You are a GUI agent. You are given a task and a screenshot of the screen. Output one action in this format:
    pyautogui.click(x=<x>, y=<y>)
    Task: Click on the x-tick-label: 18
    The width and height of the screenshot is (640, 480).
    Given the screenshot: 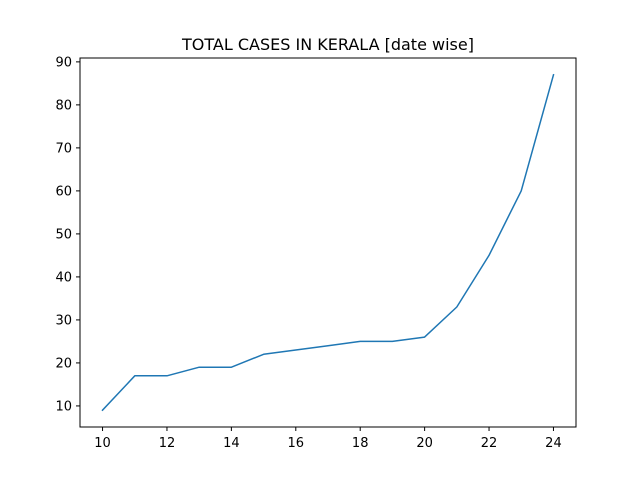 What is the action you would take?
    pyautogui.click(x=360, y=443)
    